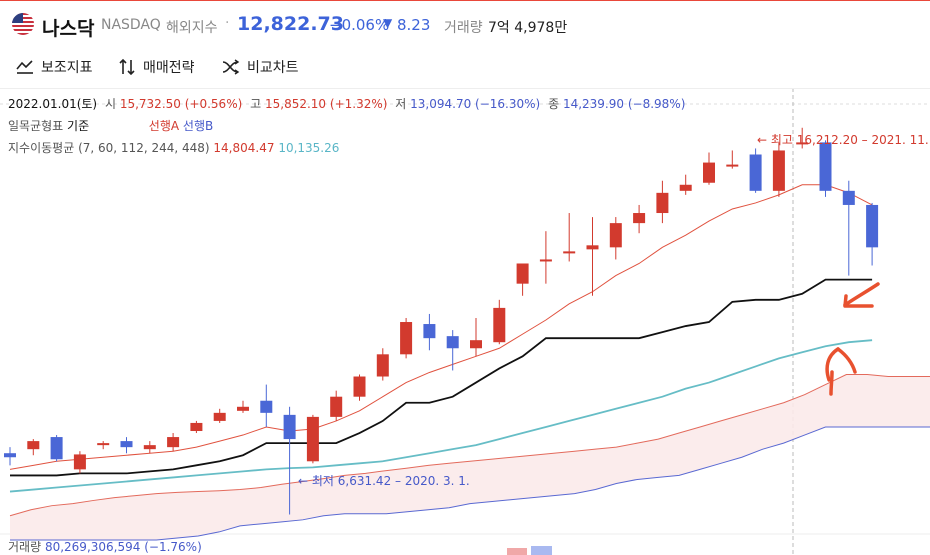 Image resolution: width=930 pixels, height=555 pixels. Describe the element at coordinates (198, 126) in the screenshot. I see `ichimoku-span-b-label: 선행B` at that location.